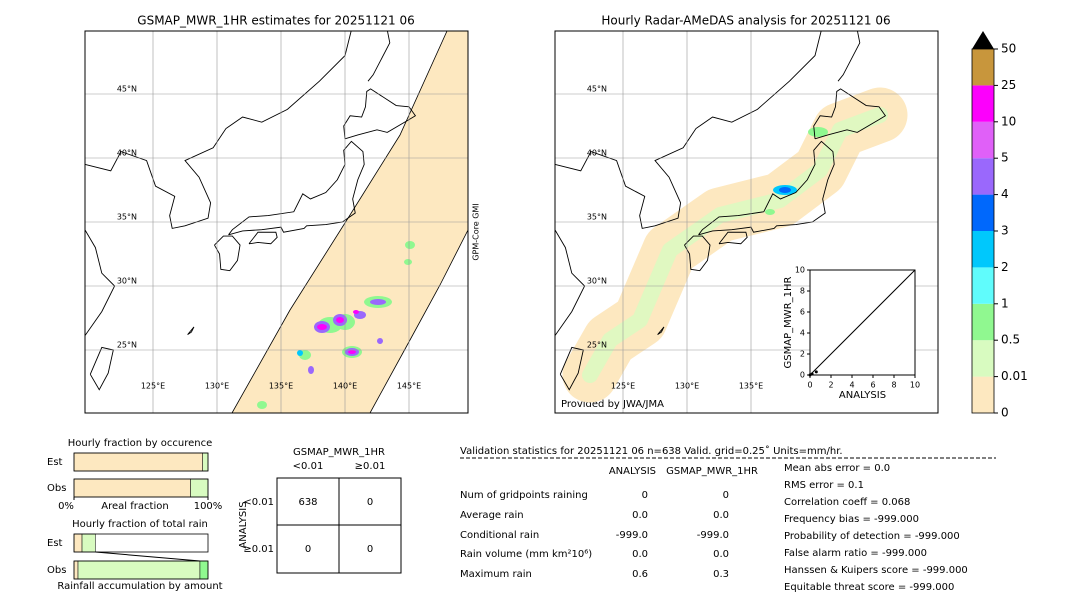 This screenshot has height=612, width=1080. Describe the element at coordinates (876, 570) in the screenshot. I see `score: Hanssen & Kuipers score = -999.000` at that location.